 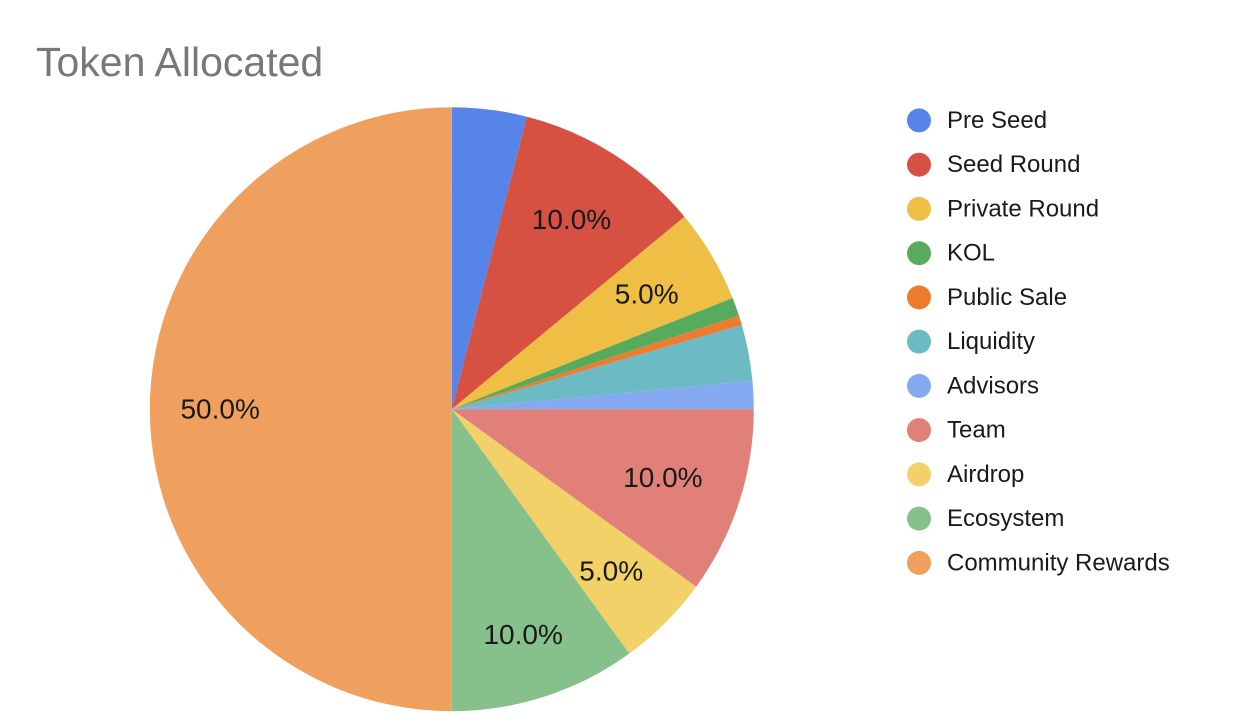 What do you see at coordinates (997, 120) in the screenshot?
I see `svg-text: Pre Seed` at bounding box center [997, 120].